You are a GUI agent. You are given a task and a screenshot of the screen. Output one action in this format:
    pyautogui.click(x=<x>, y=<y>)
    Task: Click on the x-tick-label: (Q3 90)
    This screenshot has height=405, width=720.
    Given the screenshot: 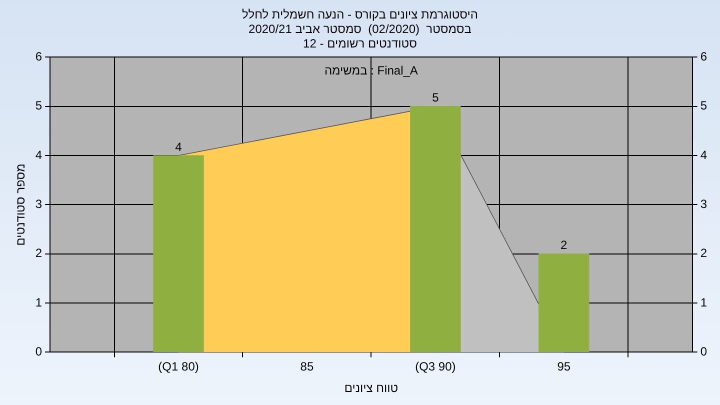 What is the action you would take?
    pyautogui.click(x=435, y=367)
    